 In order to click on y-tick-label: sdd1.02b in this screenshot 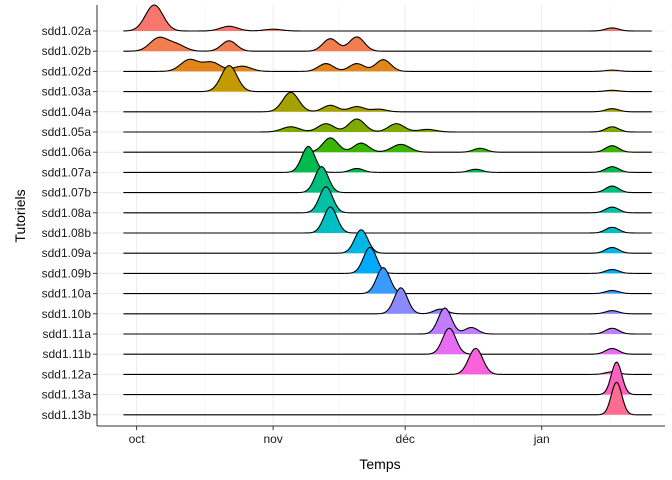, I will do `click(67, 51)`.